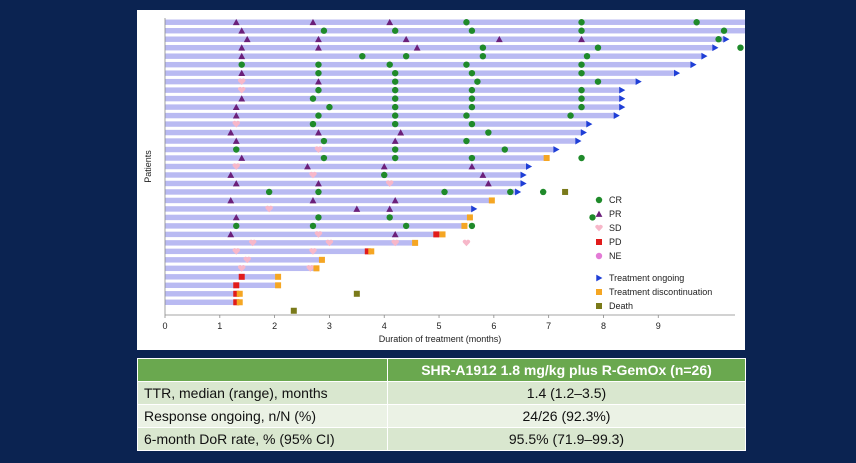 This screenshot has width=856, height=463. I want to click on row-value: 24/26 (92.3%), so click(566, 416).